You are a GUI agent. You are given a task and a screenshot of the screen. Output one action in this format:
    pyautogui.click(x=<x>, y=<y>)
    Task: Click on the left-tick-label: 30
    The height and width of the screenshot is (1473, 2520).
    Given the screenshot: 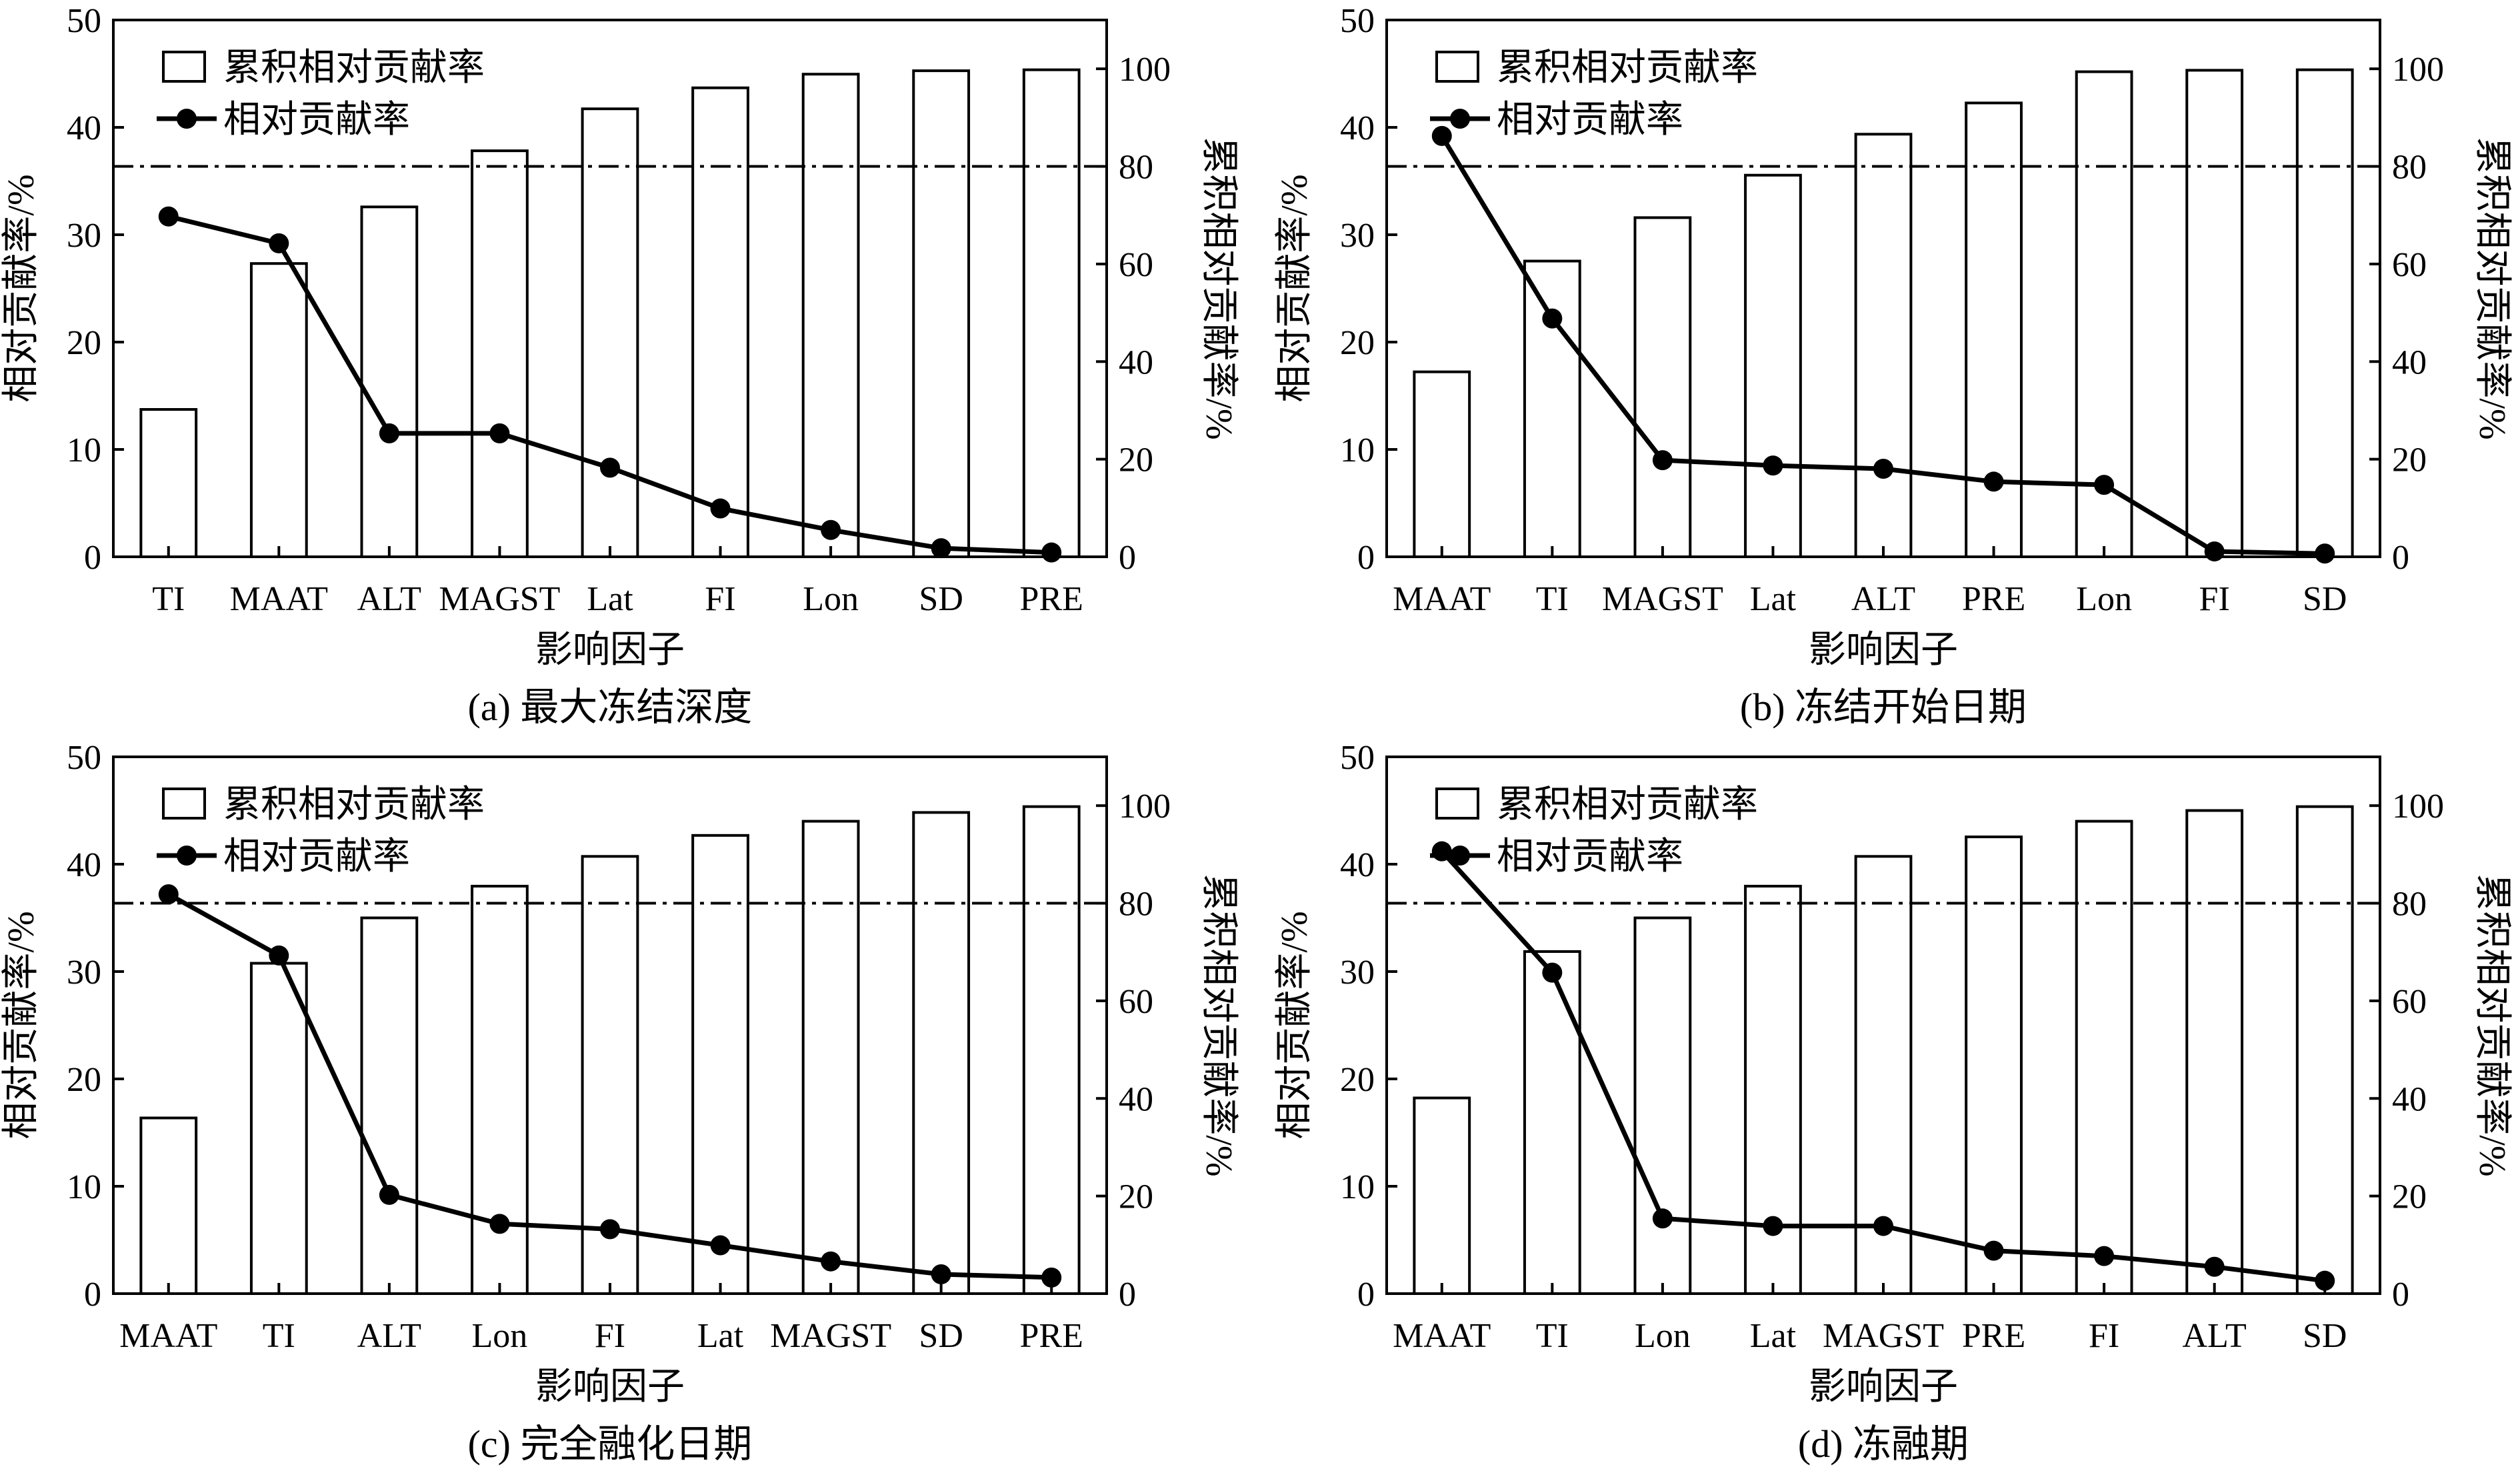 What is the action you would take?
    pyautogui.click(x=1357, y=973)
    